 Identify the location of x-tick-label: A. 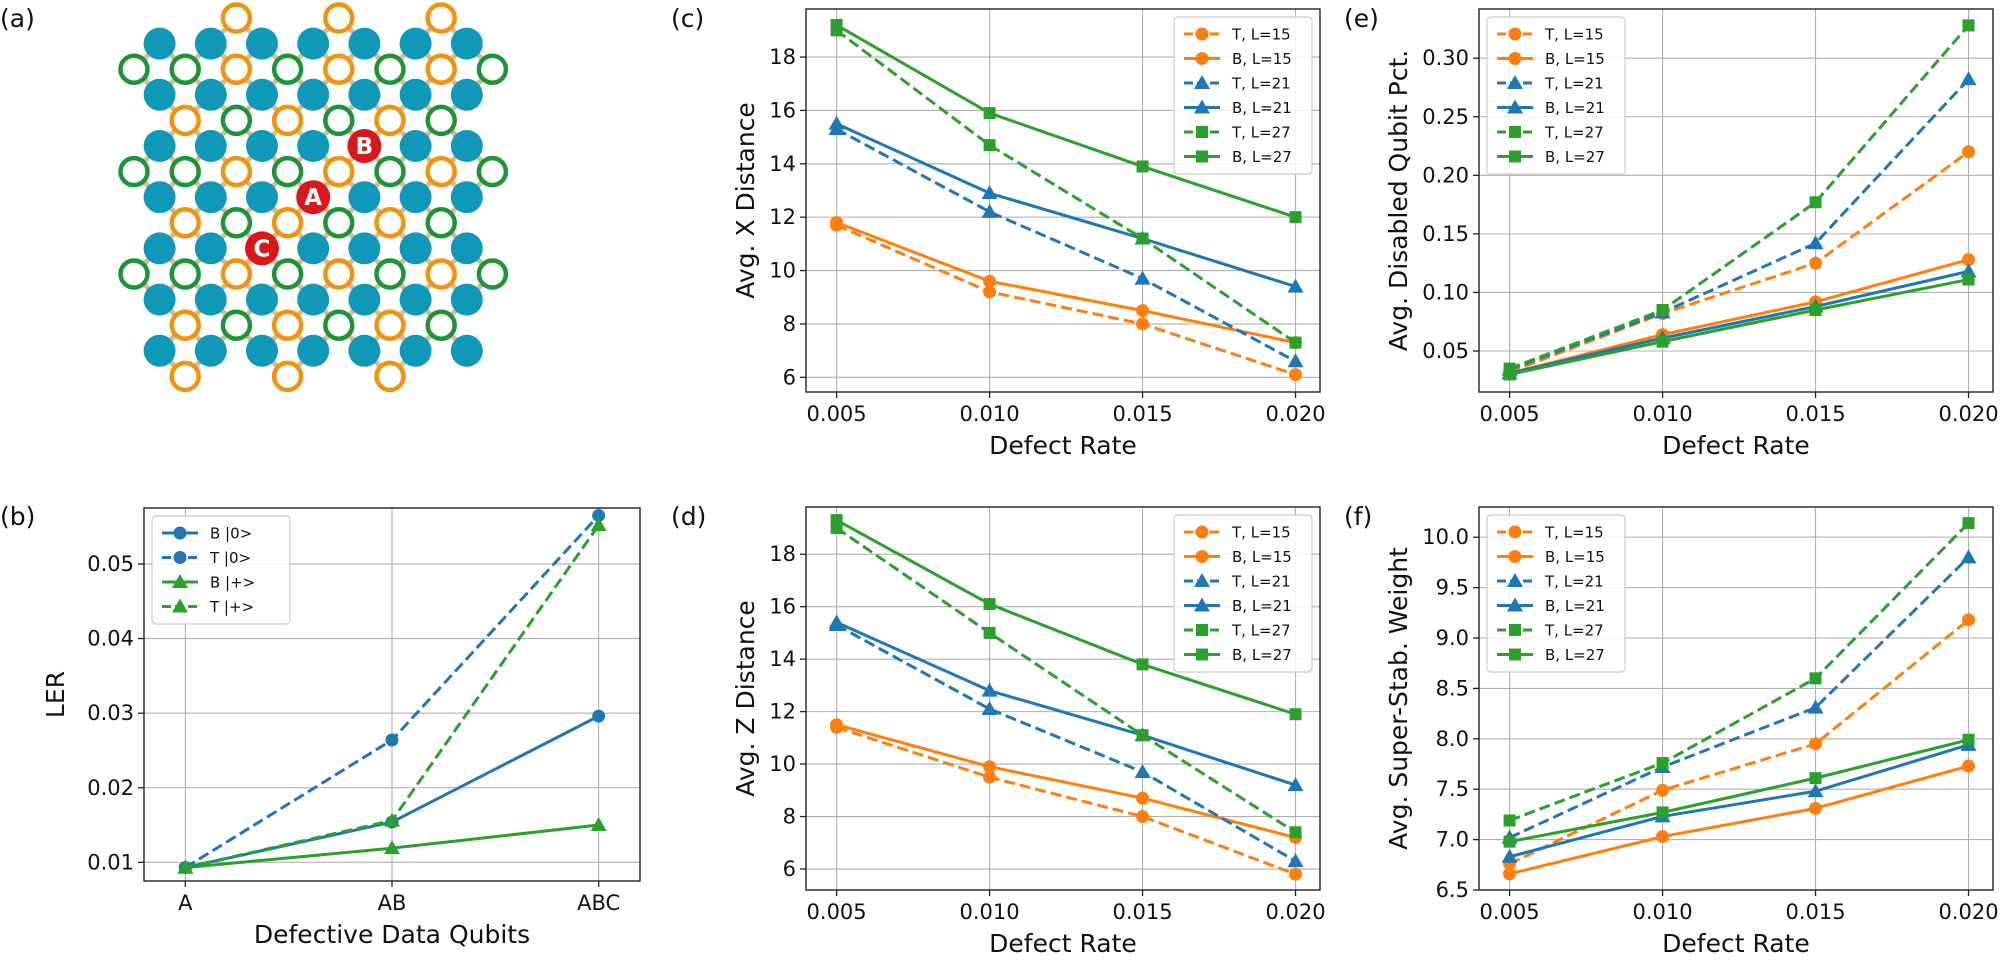
(185, 903).